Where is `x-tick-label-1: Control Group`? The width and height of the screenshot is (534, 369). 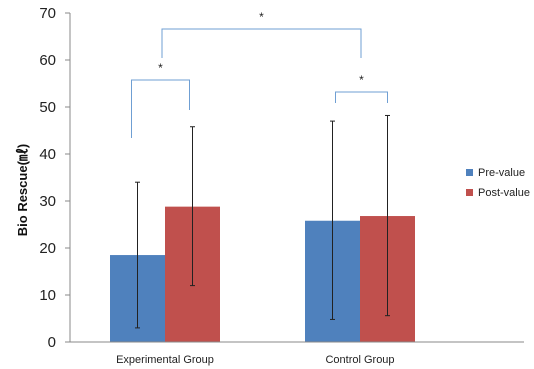
x-tick-label-1: Control Group is located at coordinates (359, 360).